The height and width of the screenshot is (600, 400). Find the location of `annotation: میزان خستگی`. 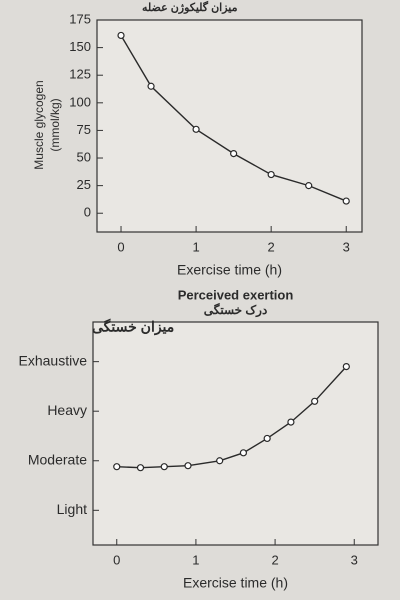

annotation: میزان خستگی is located at coordinates (133, 327).